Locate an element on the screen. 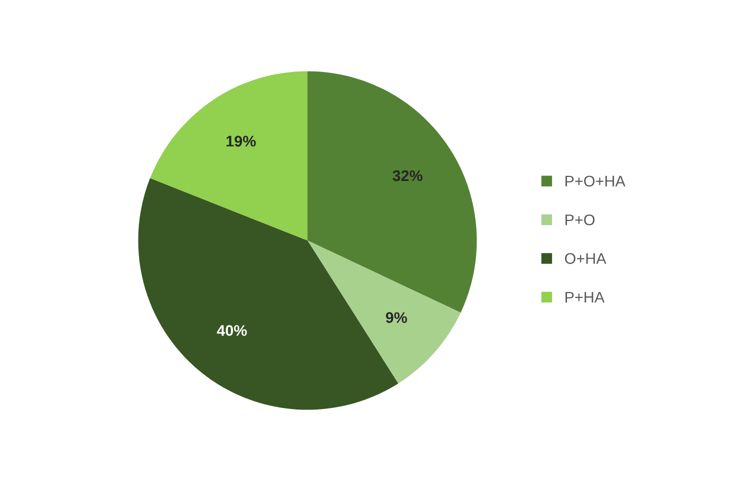 Image resolution: width=750 pixels, height=481 pixels. legend-label: P+O+HA is located at coordinates (596, 181).